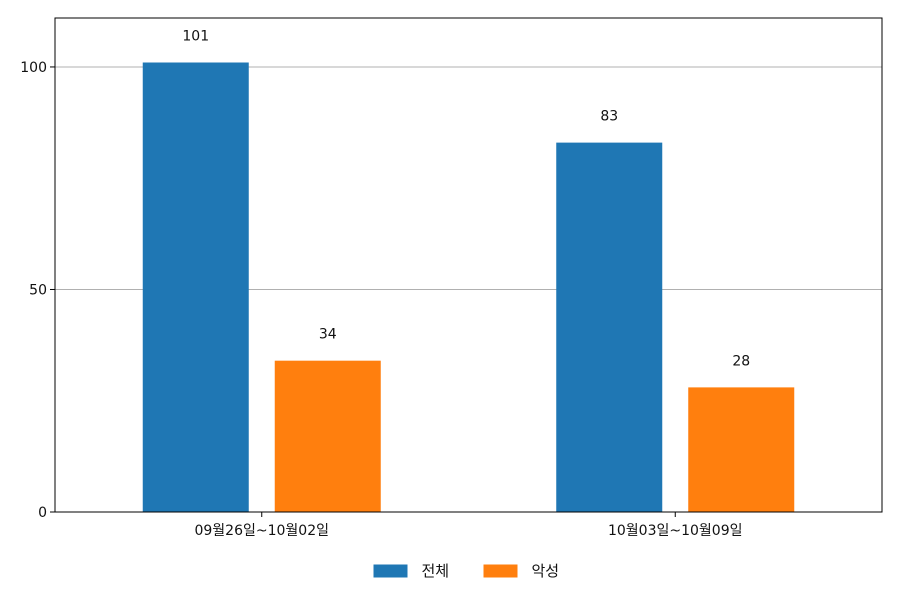  What do you see at coordinates (195, 37) in the screenshot?
I see `data-label: 101` at bounding box center [195, 37].